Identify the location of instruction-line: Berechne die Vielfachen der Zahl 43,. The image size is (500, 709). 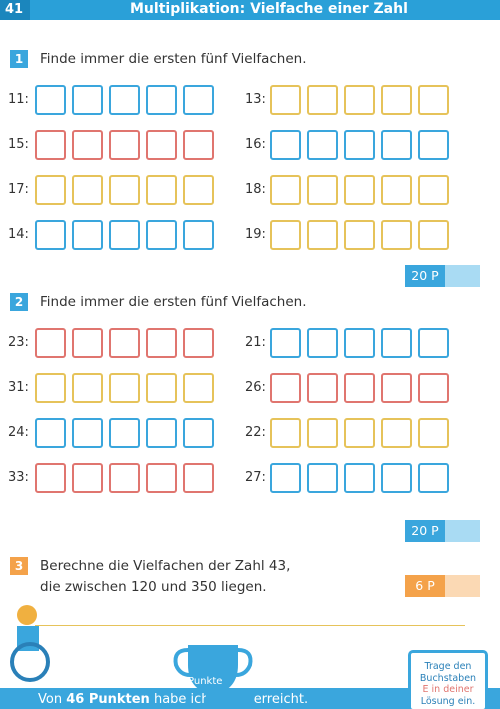
(165, 566).